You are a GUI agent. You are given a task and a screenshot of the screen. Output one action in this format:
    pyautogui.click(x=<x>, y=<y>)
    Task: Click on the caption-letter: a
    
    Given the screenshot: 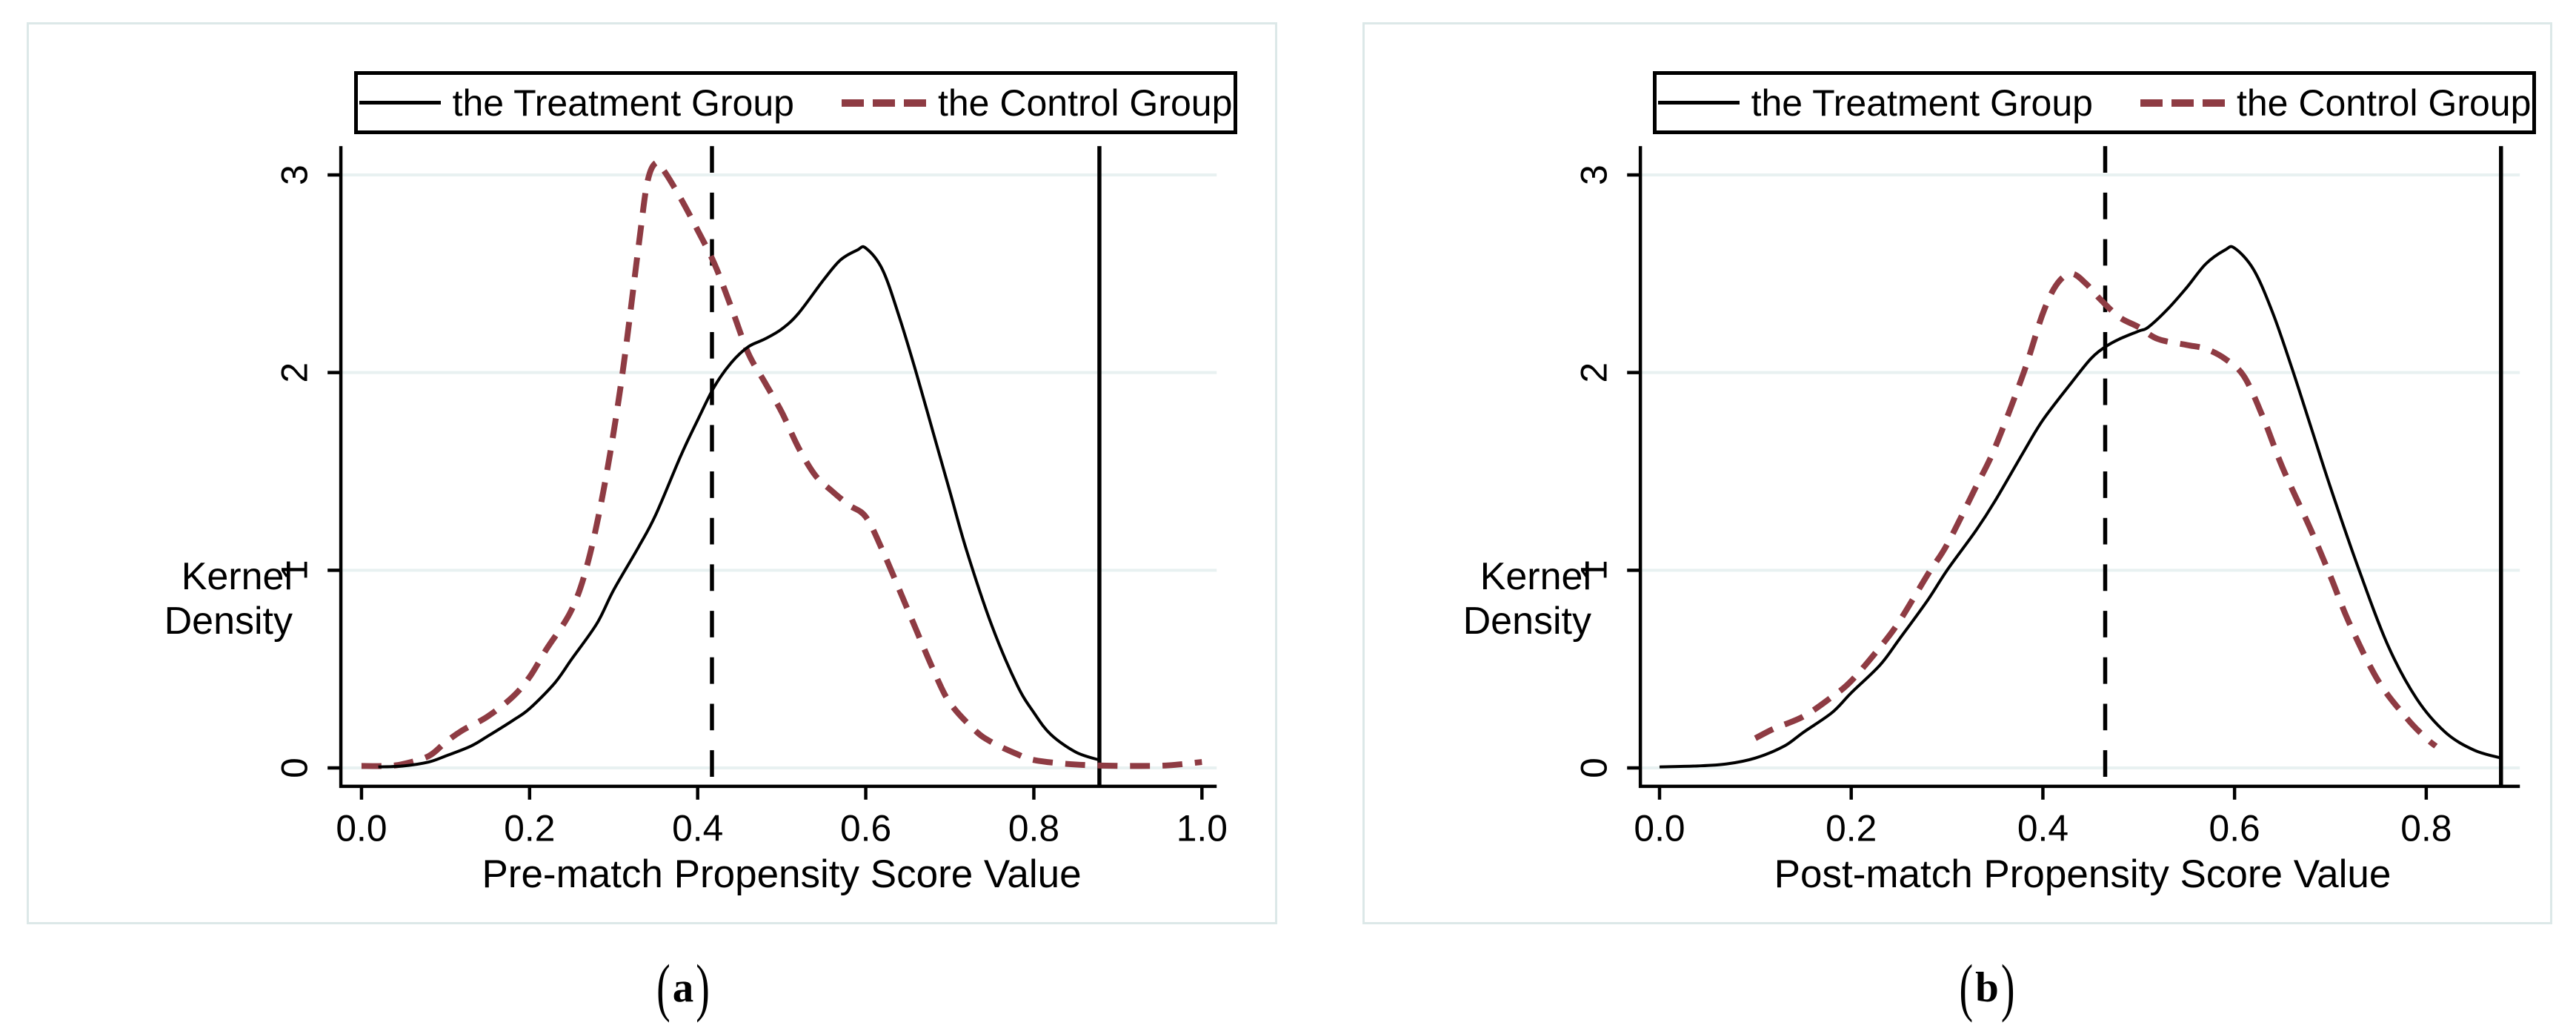 What is the action you would take?
    pyautogui.click(x=683, y=988)
    